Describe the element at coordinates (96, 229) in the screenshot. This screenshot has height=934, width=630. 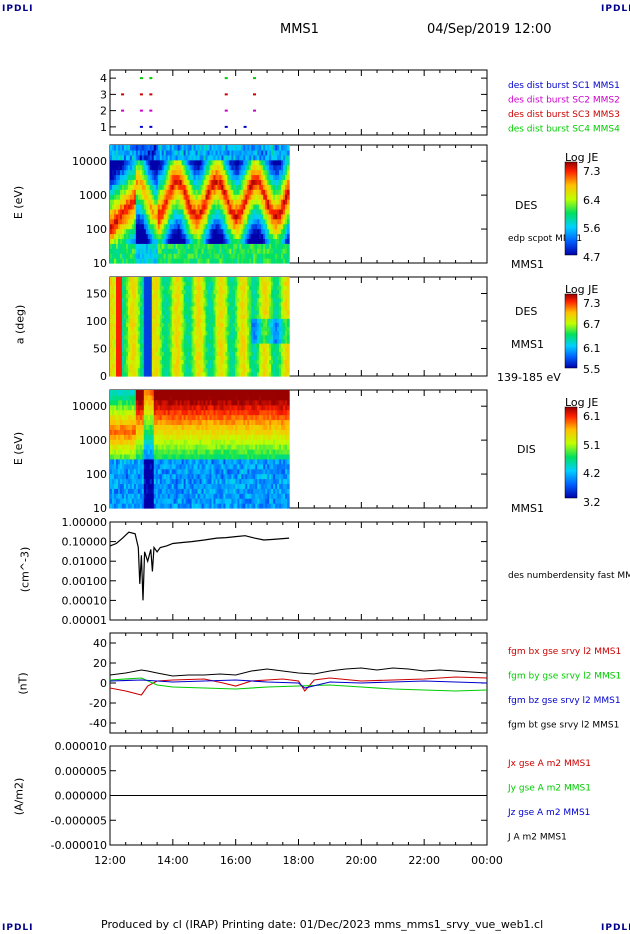
I see `des-energy-y-tick-label-2: 100` at that location.